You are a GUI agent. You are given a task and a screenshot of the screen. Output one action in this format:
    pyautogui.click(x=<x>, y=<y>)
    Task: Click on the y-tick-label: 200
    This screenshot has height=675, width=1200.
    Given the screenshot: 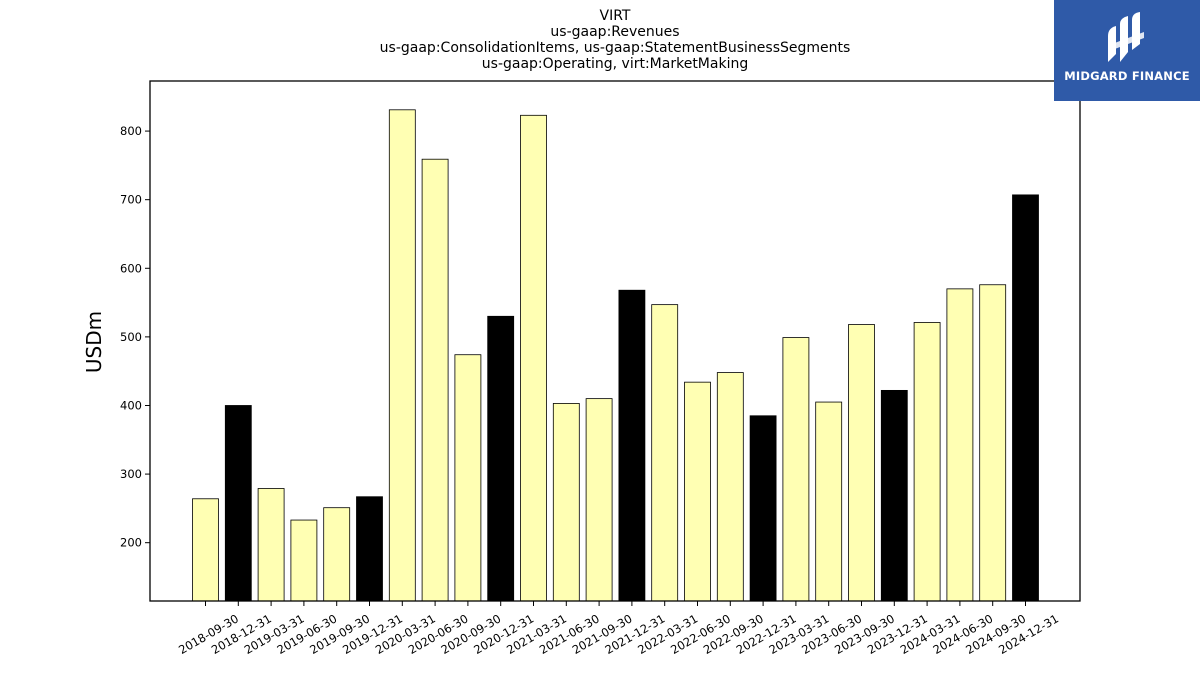 What is the action you would take?
    pyautogui.click(x=131, y=543)
    